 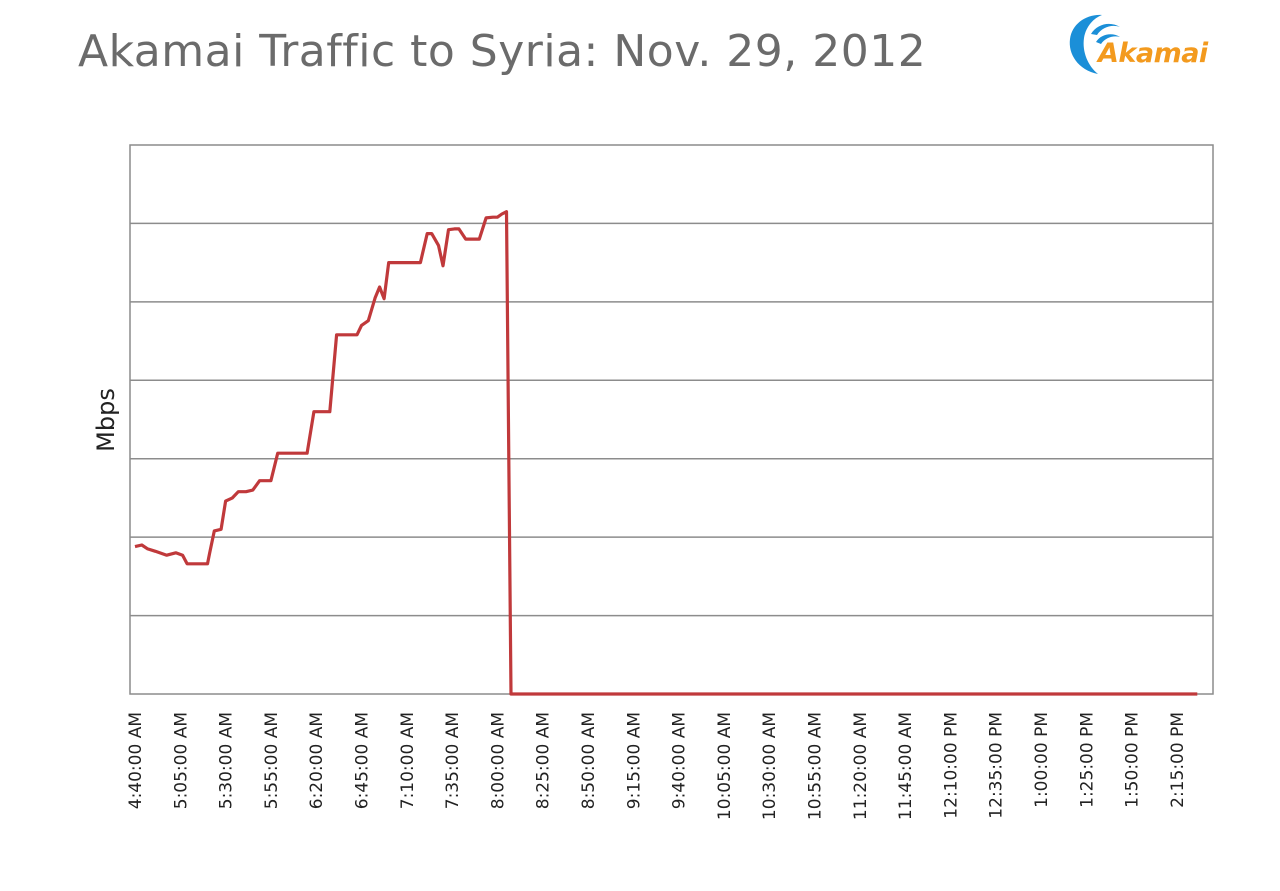 I want to click on x-tick-label: 1:50:00 PM, so click(x=1133, y=760).